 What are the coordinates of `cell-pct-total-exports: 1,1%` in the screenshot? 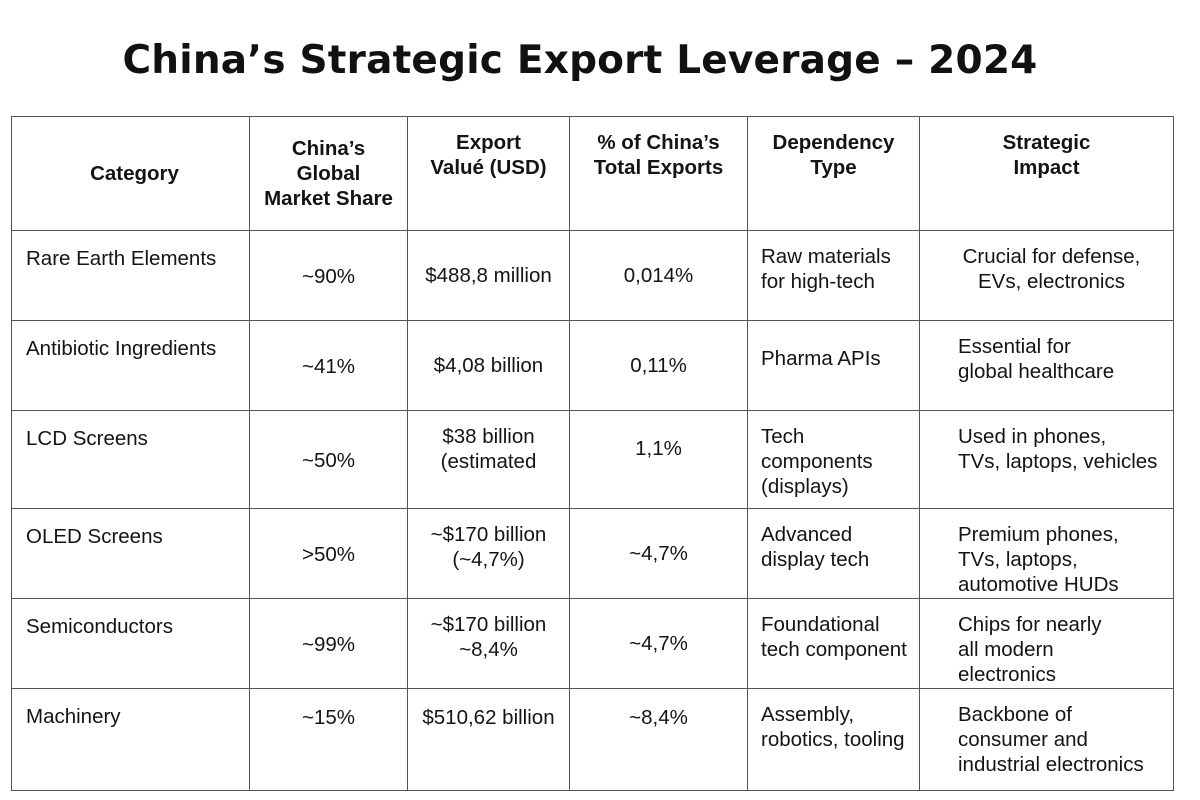 It's located at (658, 459).